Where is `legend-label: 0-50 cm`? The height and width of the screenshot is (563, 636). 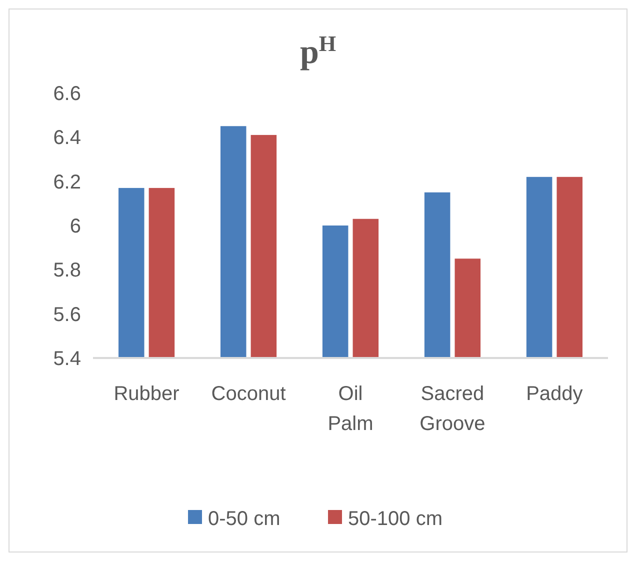
legend-label: 0-50 cm is located at coordinates (244, 519).